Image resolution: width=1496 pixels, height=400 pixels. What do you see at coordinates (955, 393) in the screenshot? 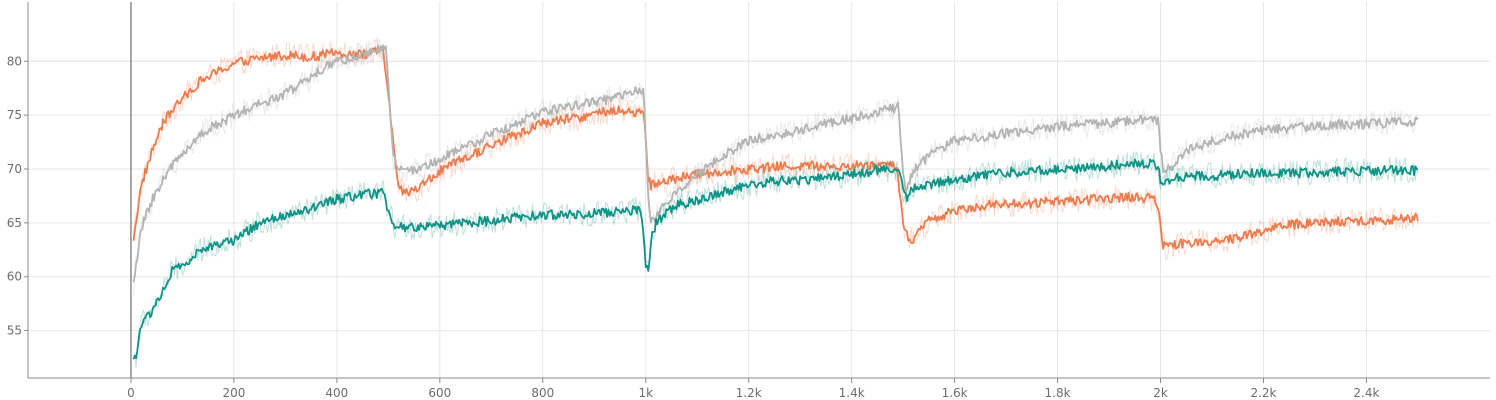
I see `x-tick-label: 1.6k` at bounding box center [955, 393].